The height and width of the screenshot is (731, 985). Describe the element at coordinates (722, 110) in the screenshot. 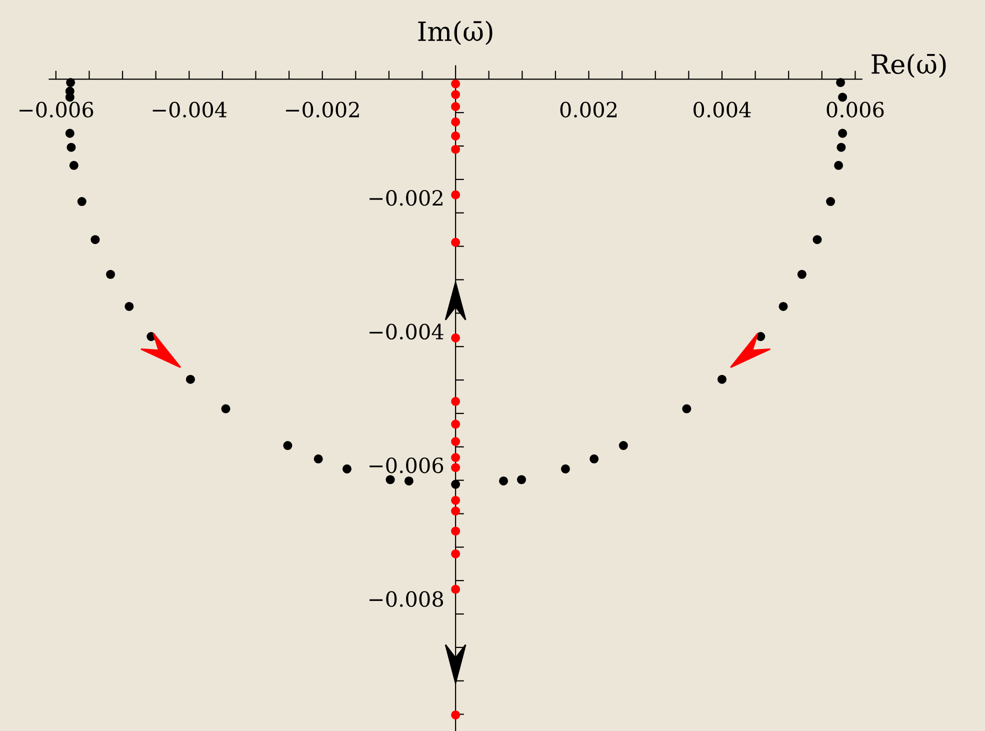

I see `x-tick-label: 0.004` at that location.